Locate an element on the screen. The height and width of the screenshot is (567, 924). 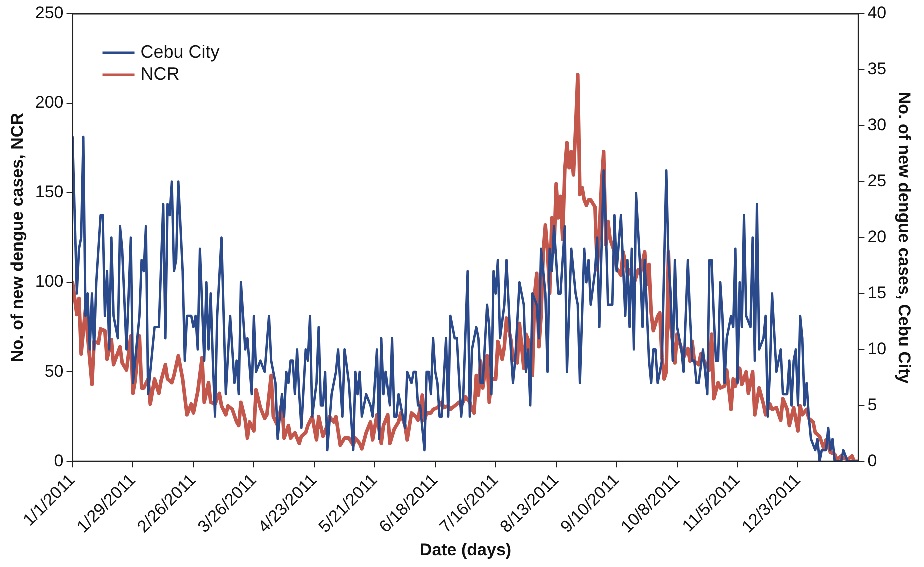
y2-tick-label: 15 is located at coordinates (877, 292).